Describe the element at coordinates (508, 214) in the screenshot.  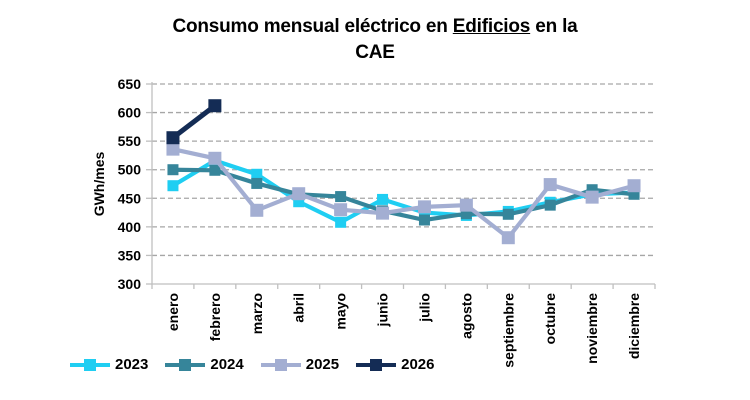
I see `marker-2024-septiembre` at that location.